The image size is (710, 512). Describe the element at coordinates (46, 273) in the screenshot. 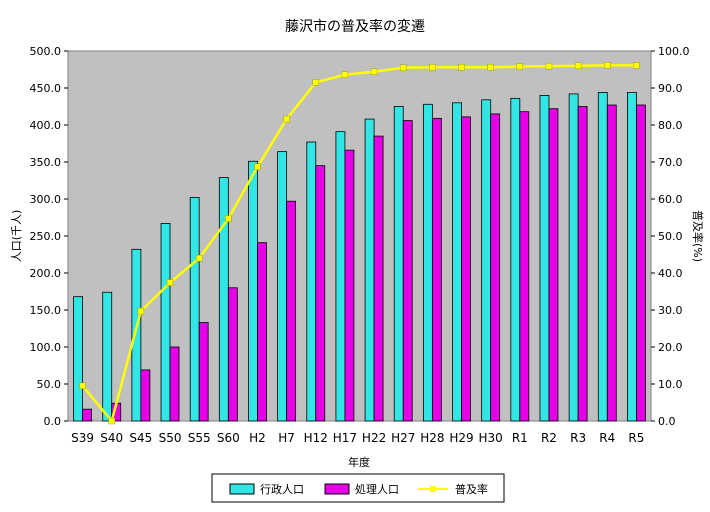

I see `left-tick-label: 200.0` at that location.